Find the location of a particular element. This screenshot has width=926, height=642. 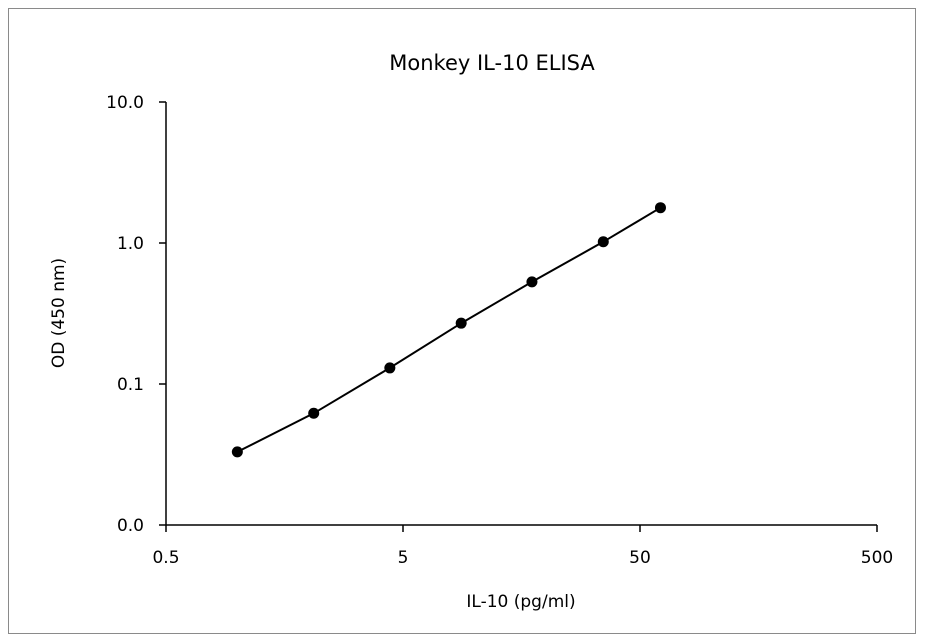

y-tick-label: 0.0 is located at coordinates (130, 526).